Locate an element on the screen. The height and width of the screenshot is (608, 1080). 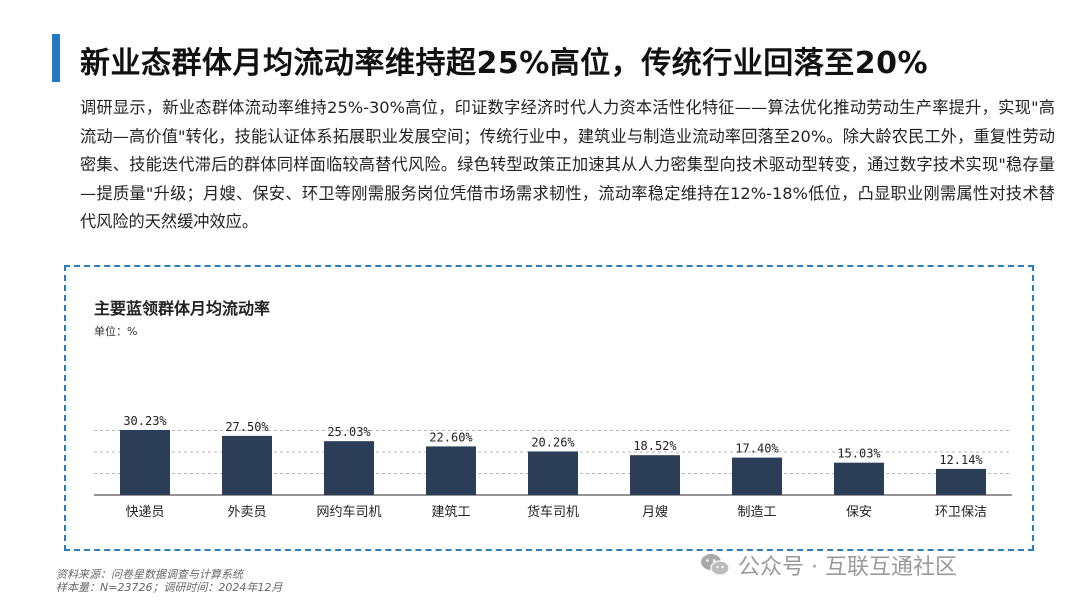
category-label-9: 环卫保洁 is located at coordinates (961, 512).